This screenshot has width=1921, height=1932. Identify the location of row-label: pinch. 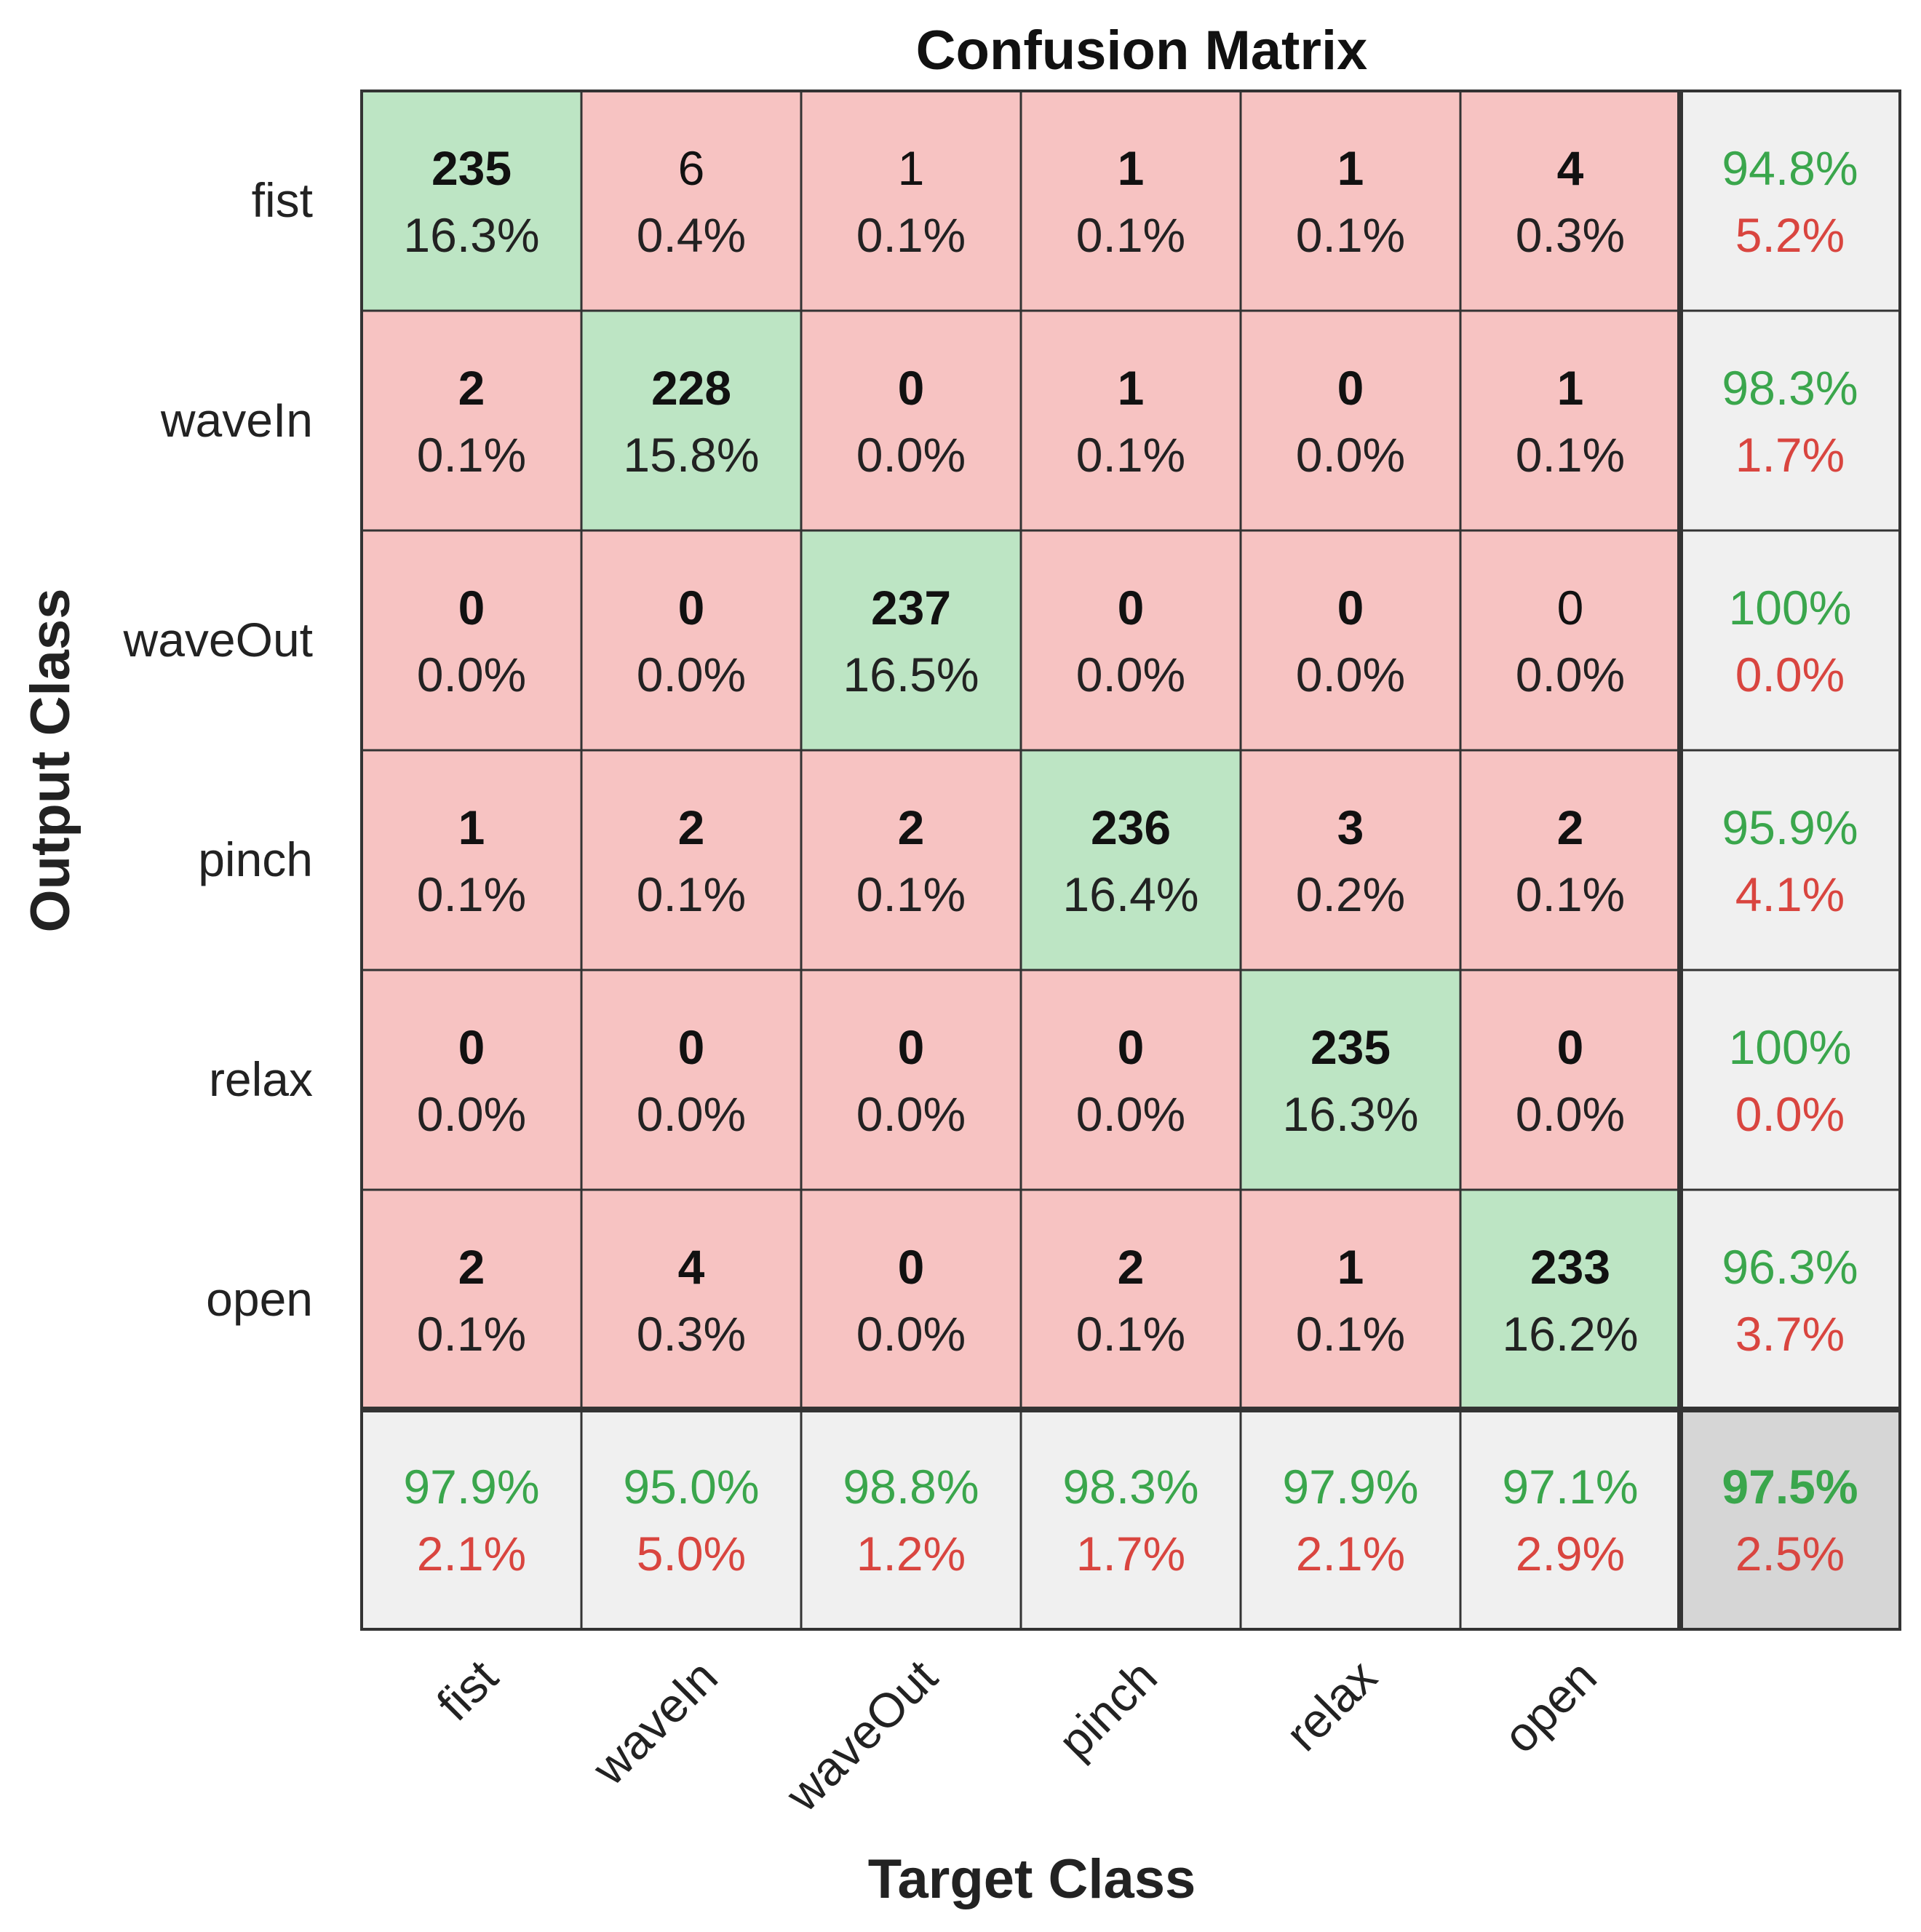
(256, 859).